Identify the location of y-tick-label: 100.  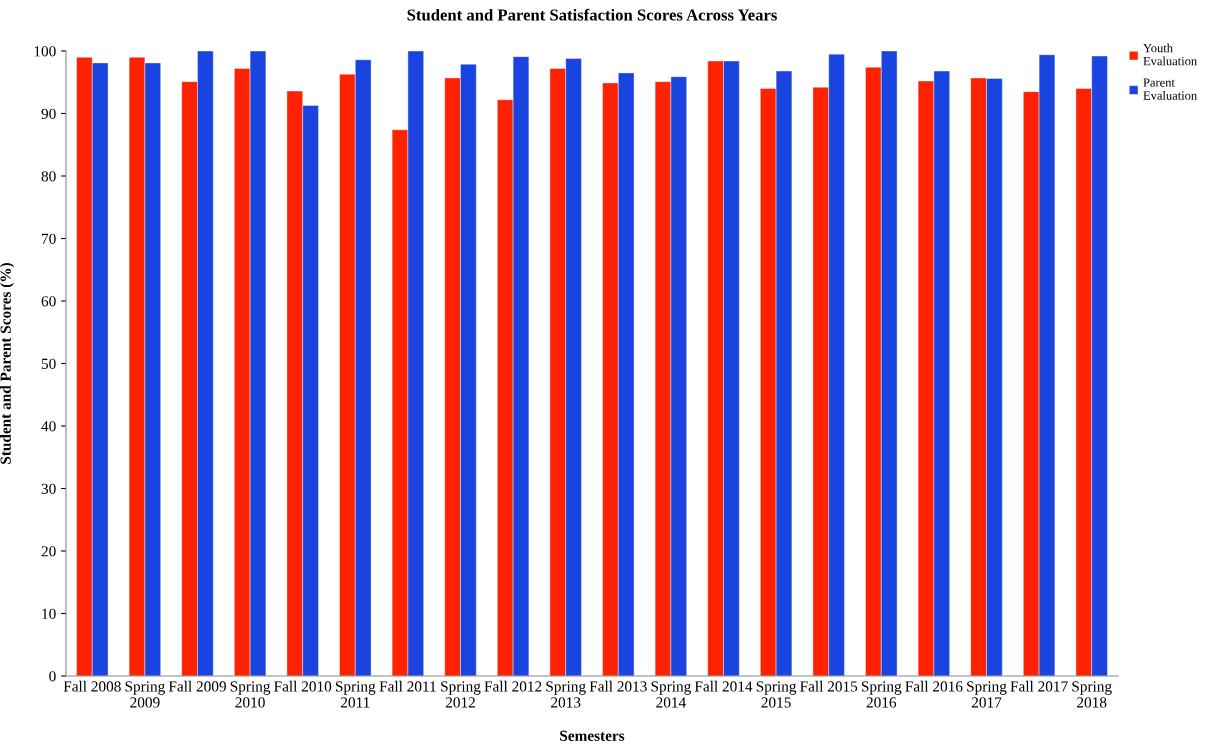
(45, 51).